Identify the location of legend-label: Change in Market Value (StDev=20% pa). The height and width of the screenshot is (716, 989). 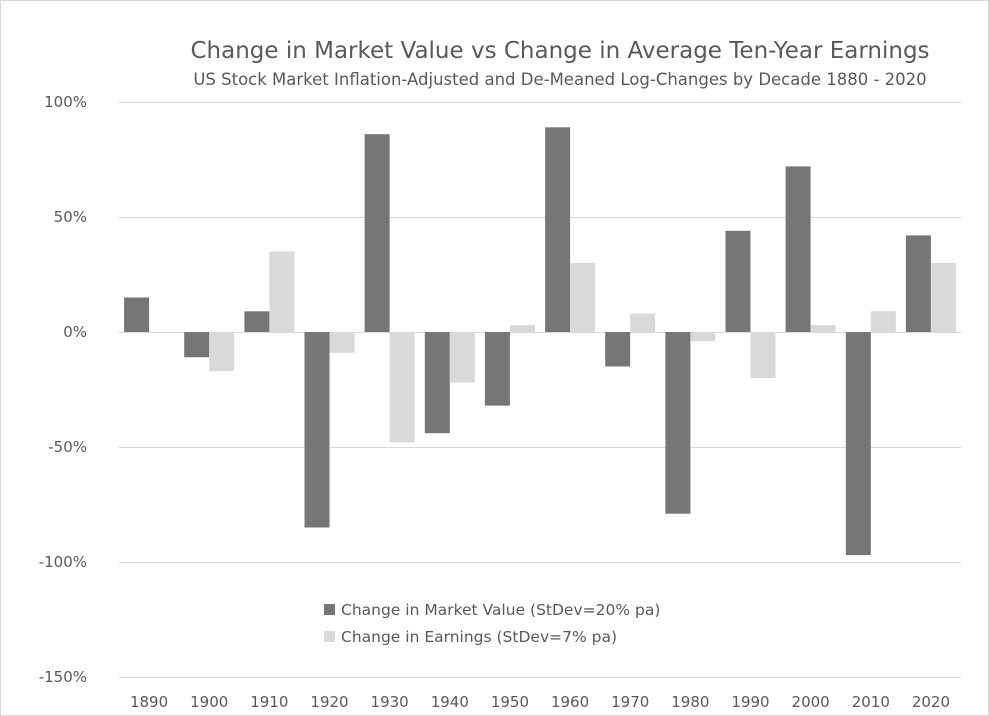
(500, 610).